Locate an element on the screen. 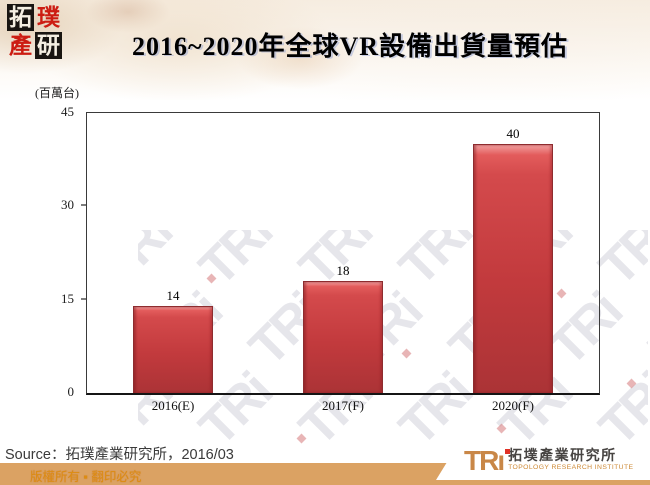 Image resolution: width=650 pixels, height=485 pixels. x-tick-label-2020: 2020(F) is located at coordinates (513, 405).